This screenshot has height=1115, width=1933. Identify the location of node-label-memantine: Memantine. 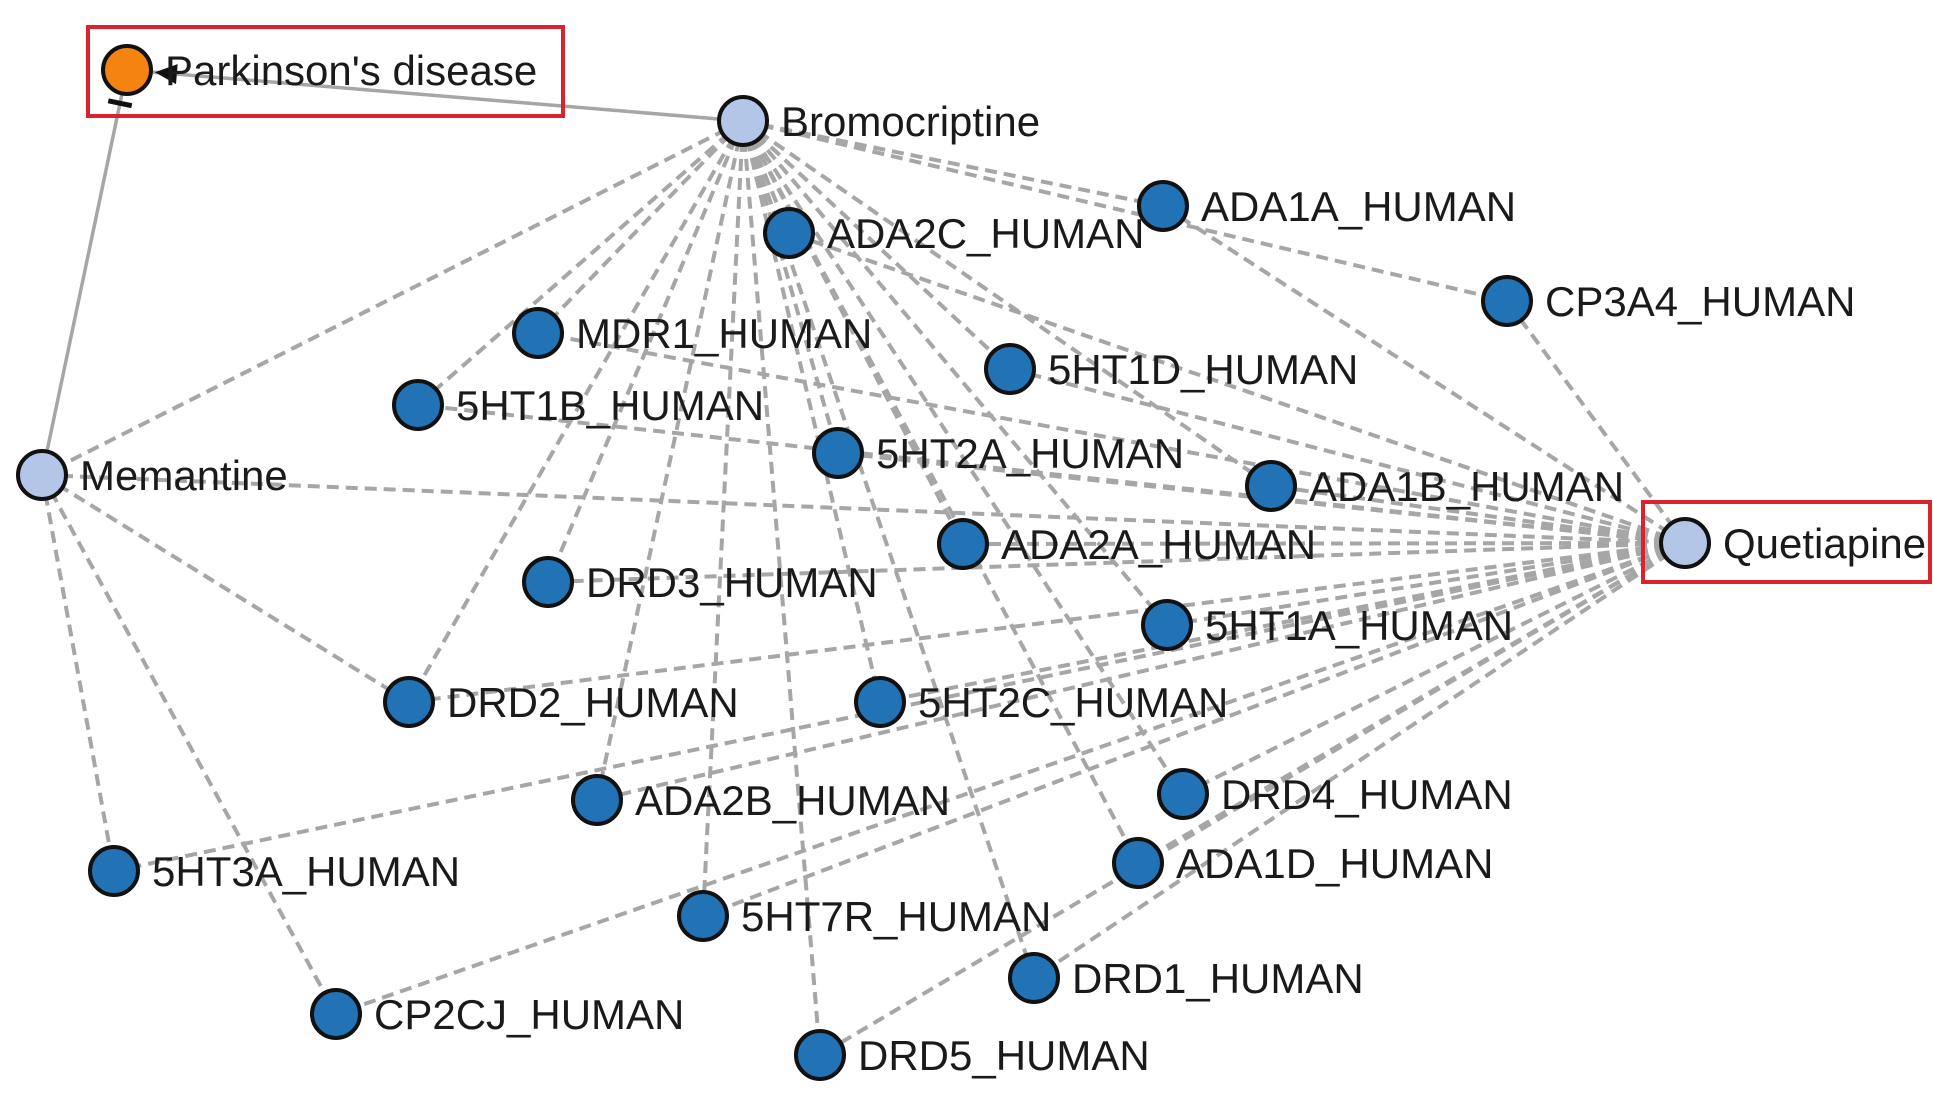
(184, 475).